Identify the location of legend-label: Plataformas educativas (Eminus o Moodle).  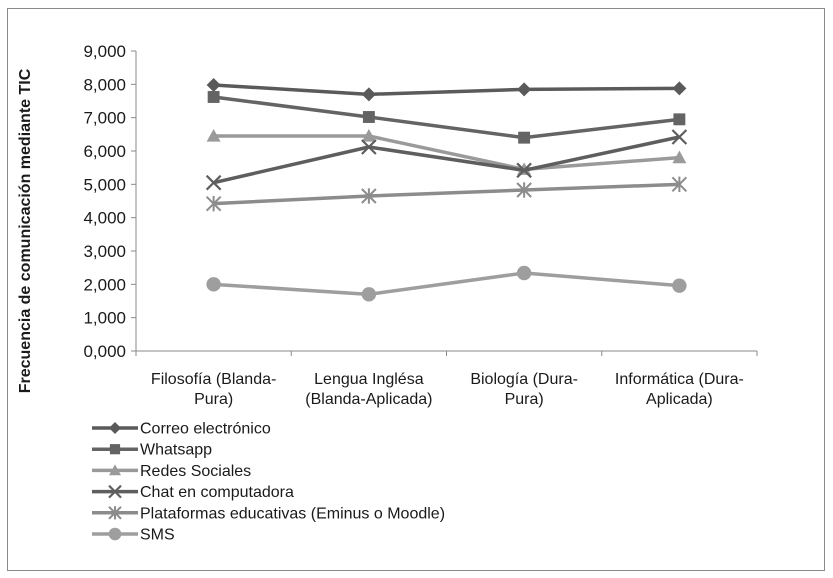
(292, 513).